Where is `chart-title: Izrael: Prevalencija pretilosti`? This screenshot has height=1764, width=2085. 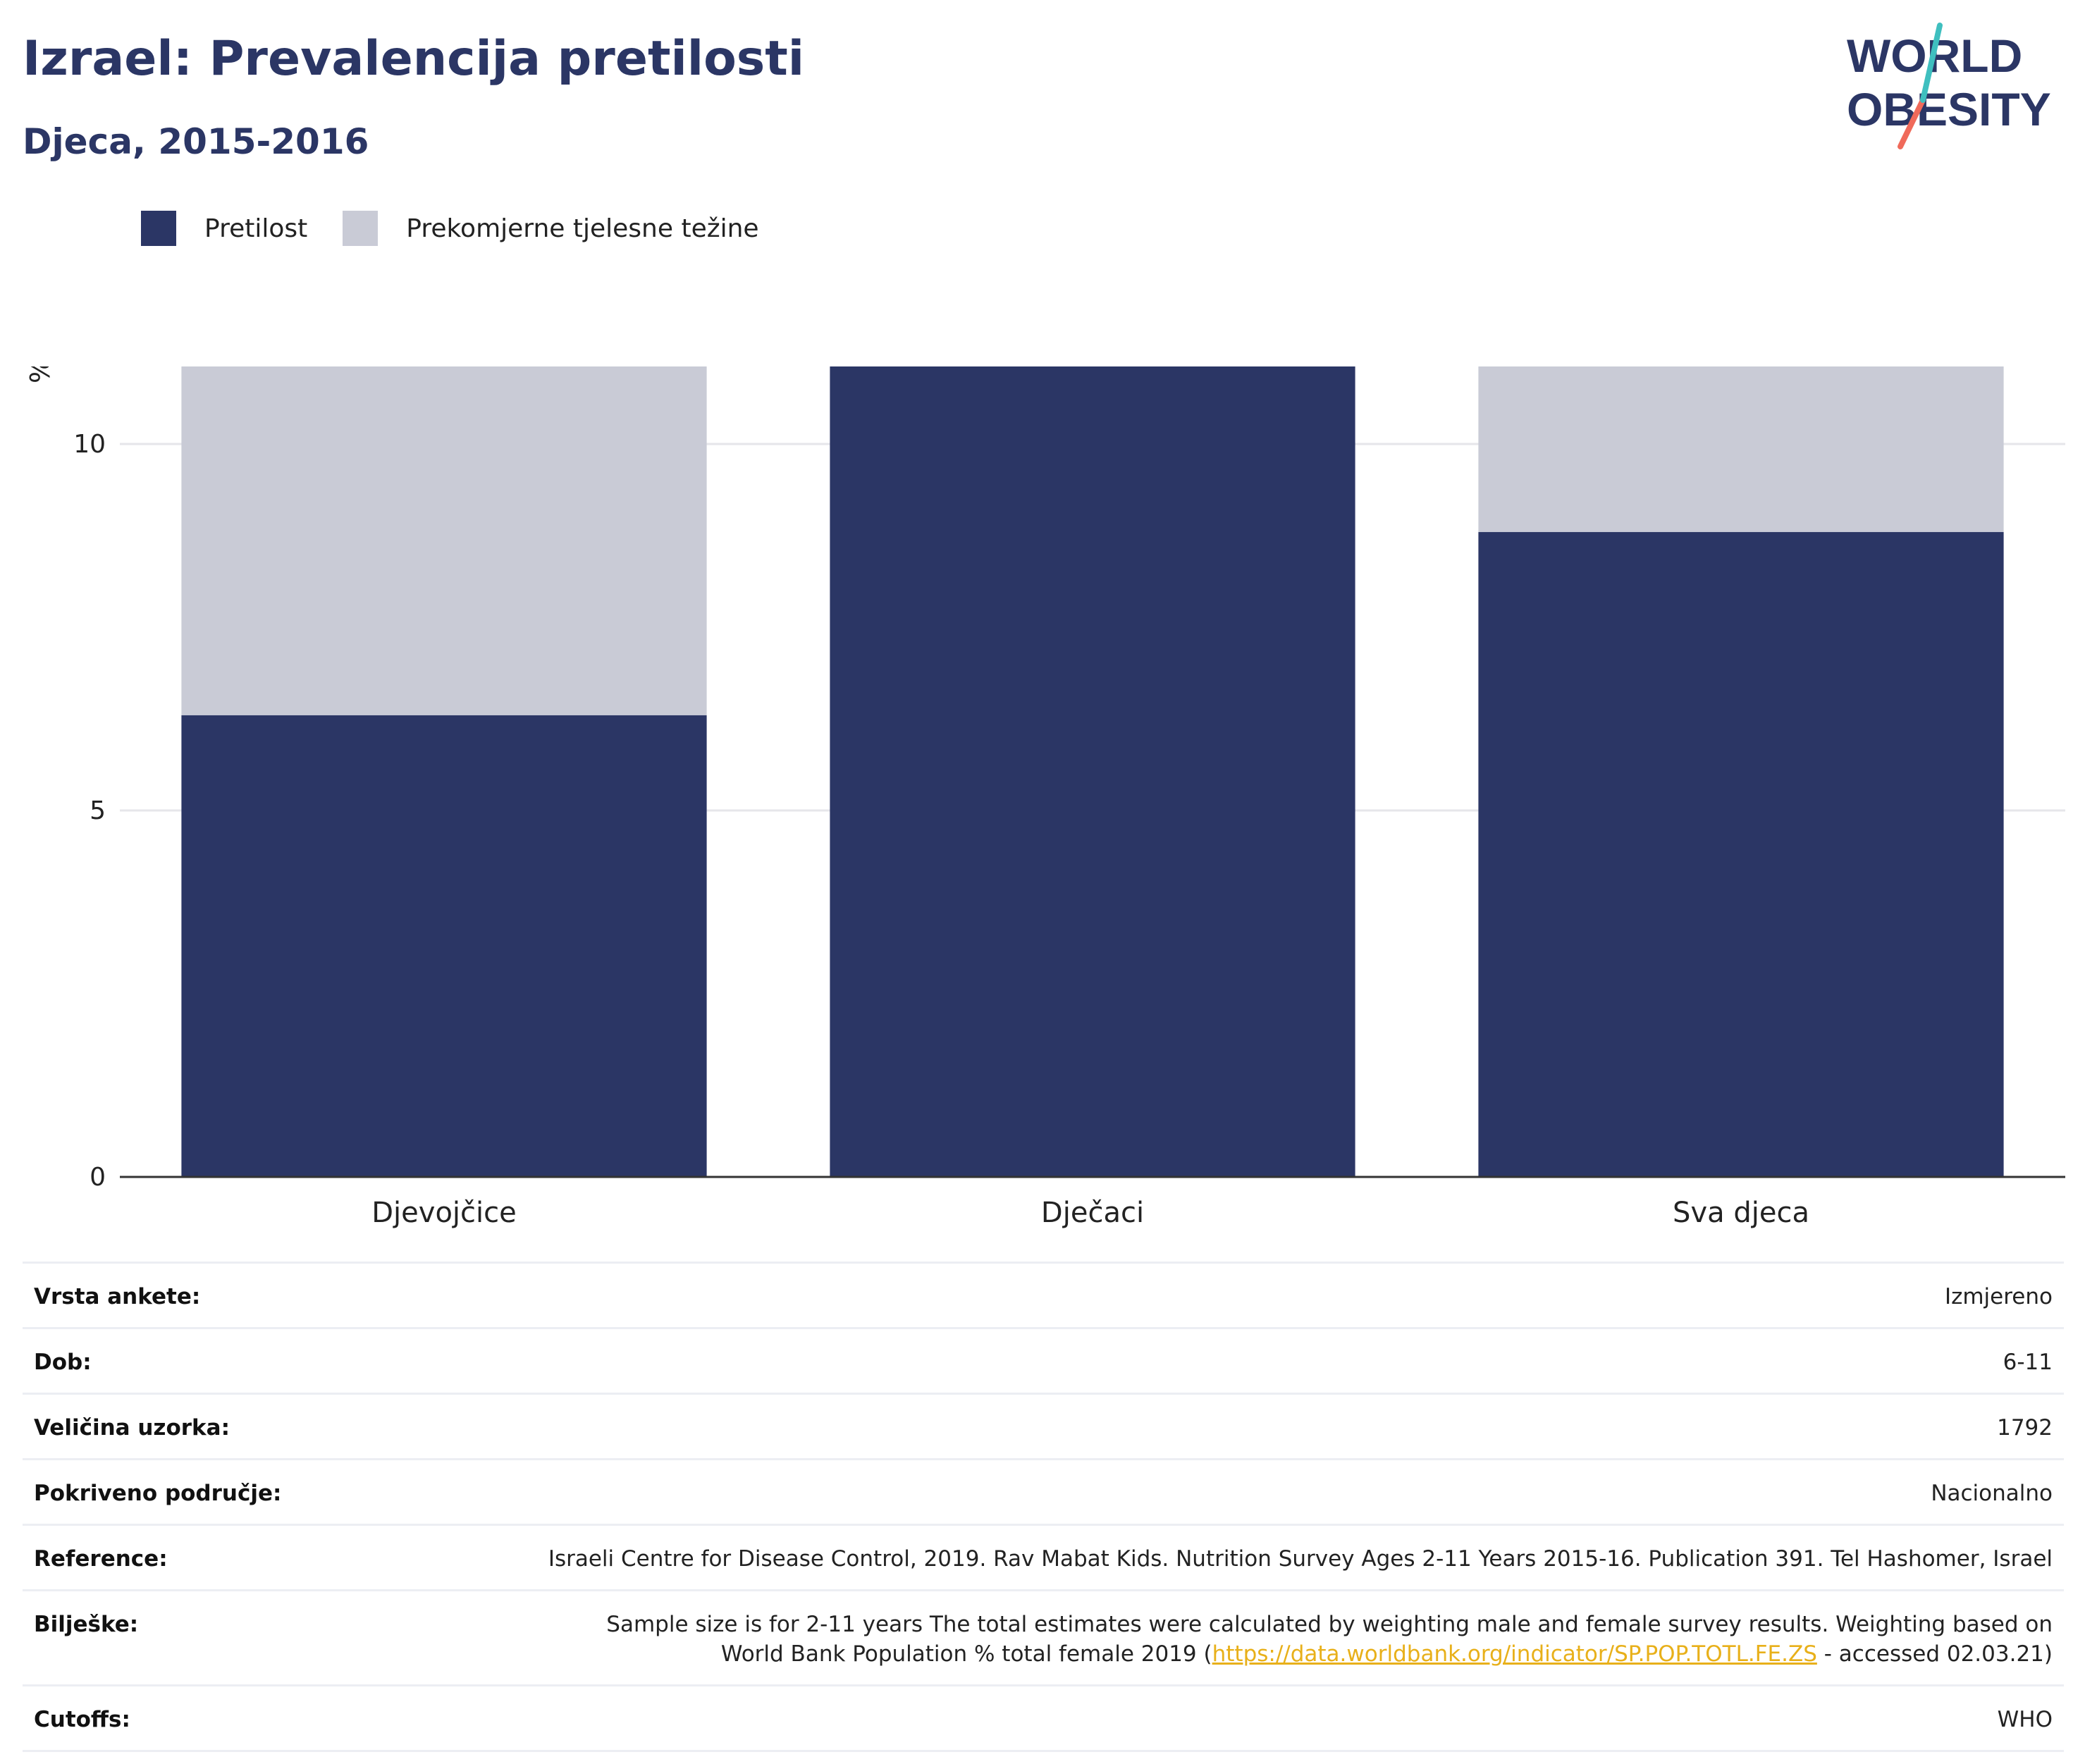
chart-title: Izrael: Prevalencija pretilosti is located at coordinates (414, 59).